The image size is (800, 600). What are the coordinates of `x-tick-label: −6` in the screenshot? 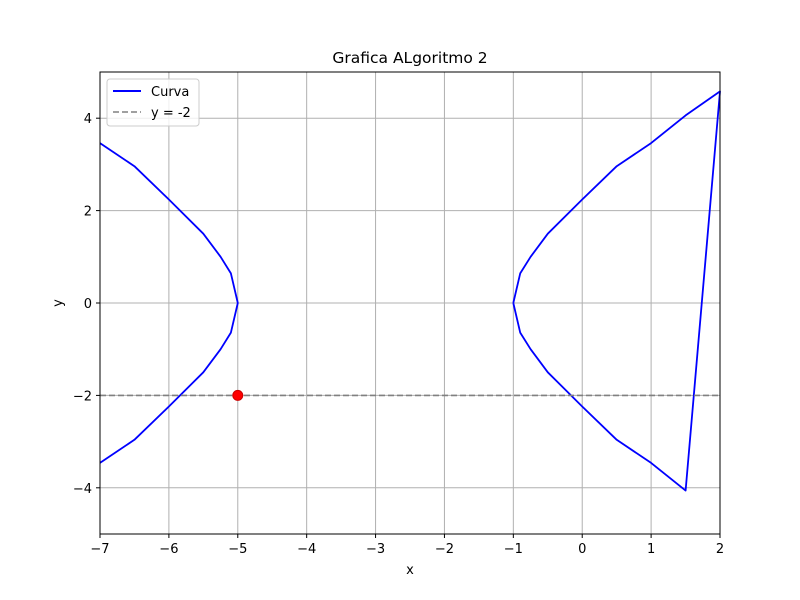 It's located at (168, 549).